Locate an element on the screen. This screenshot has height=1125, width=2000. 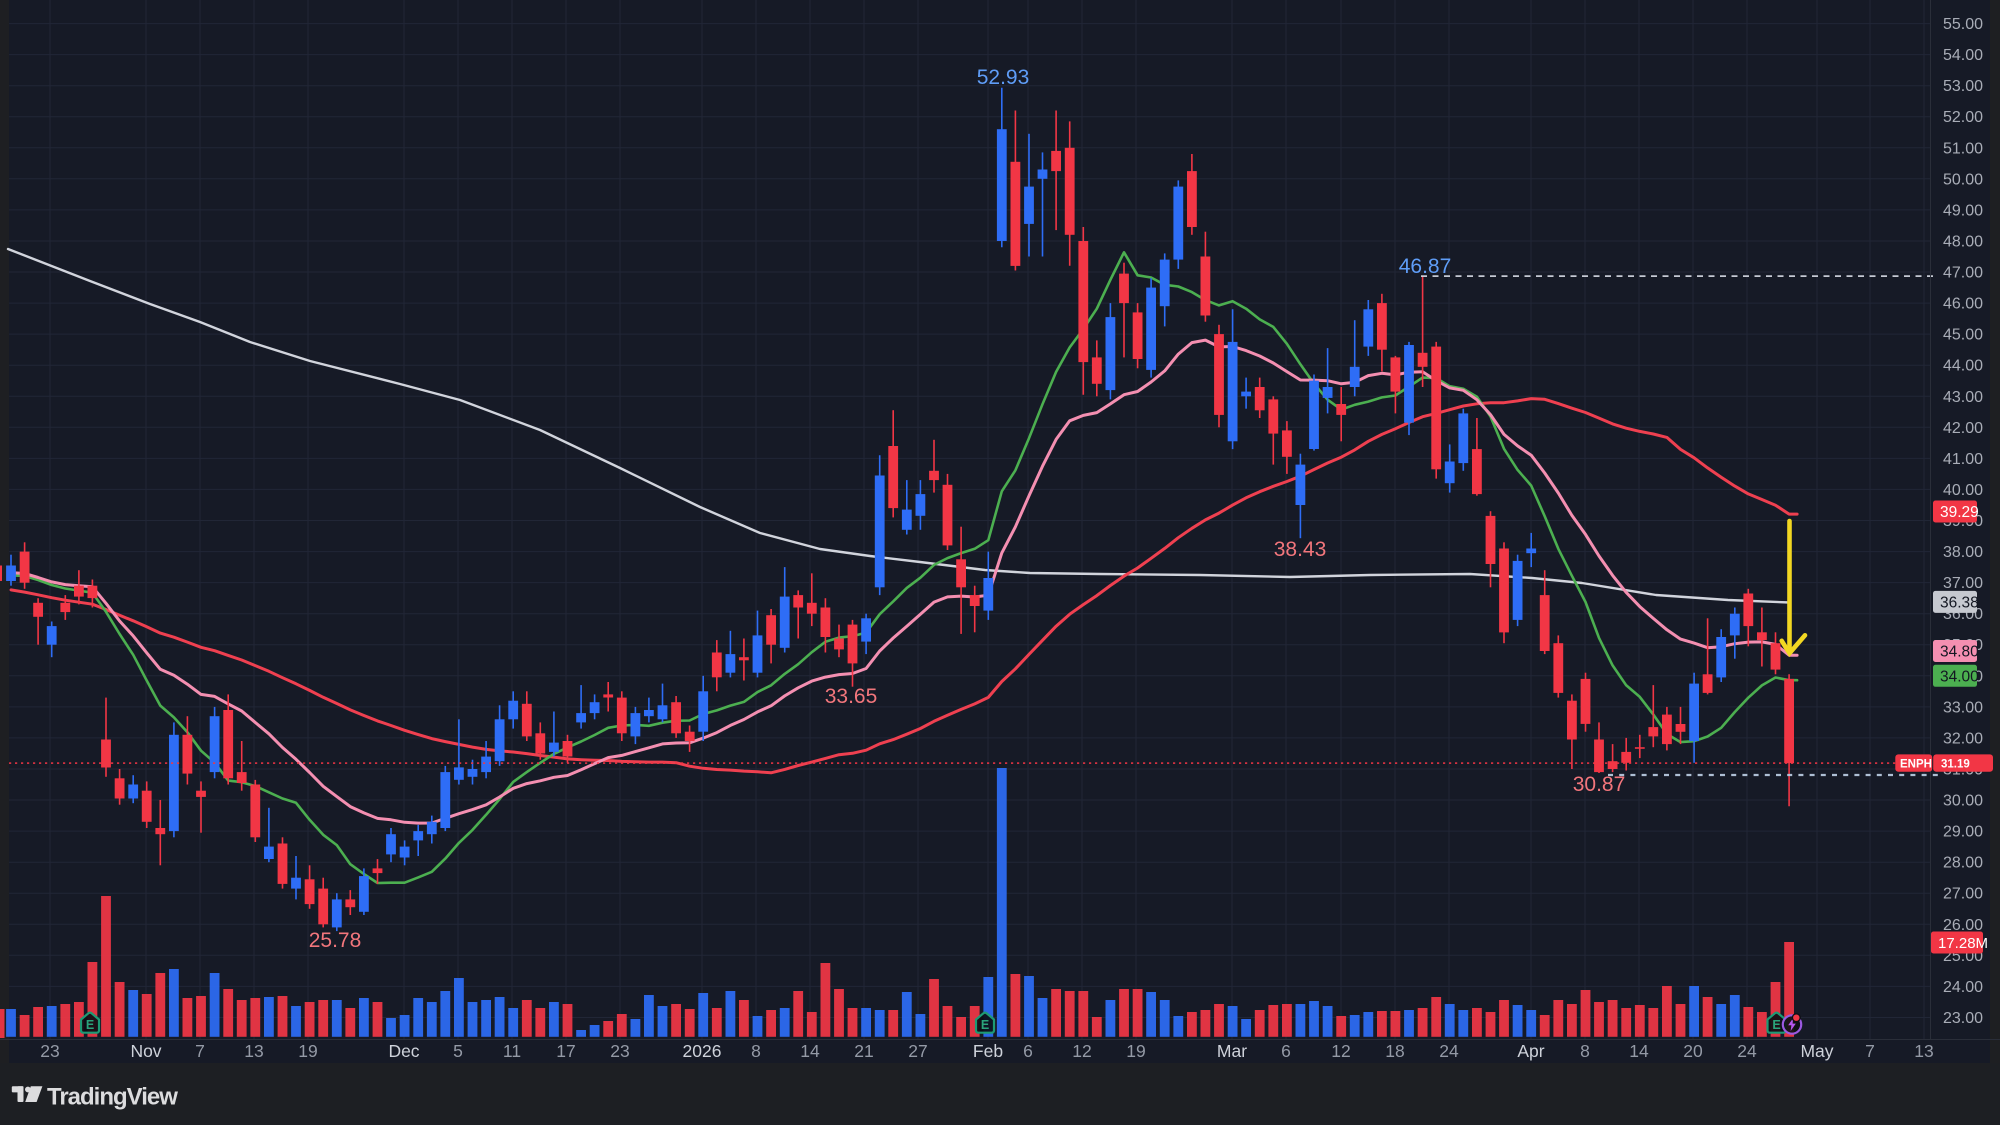
svg-text: 5 is located at coordinates (458, 1051).